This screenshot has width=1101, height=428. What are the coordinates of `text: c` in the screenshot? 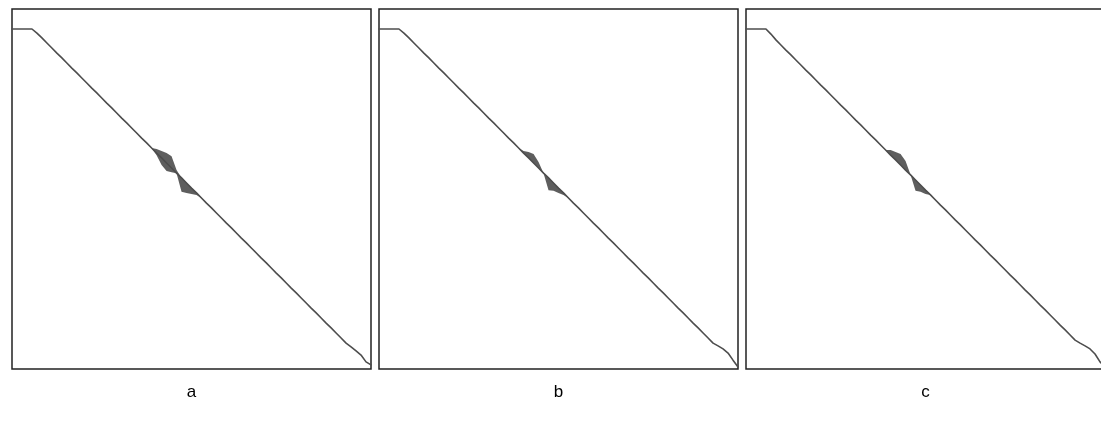 It's located at (926, 391).